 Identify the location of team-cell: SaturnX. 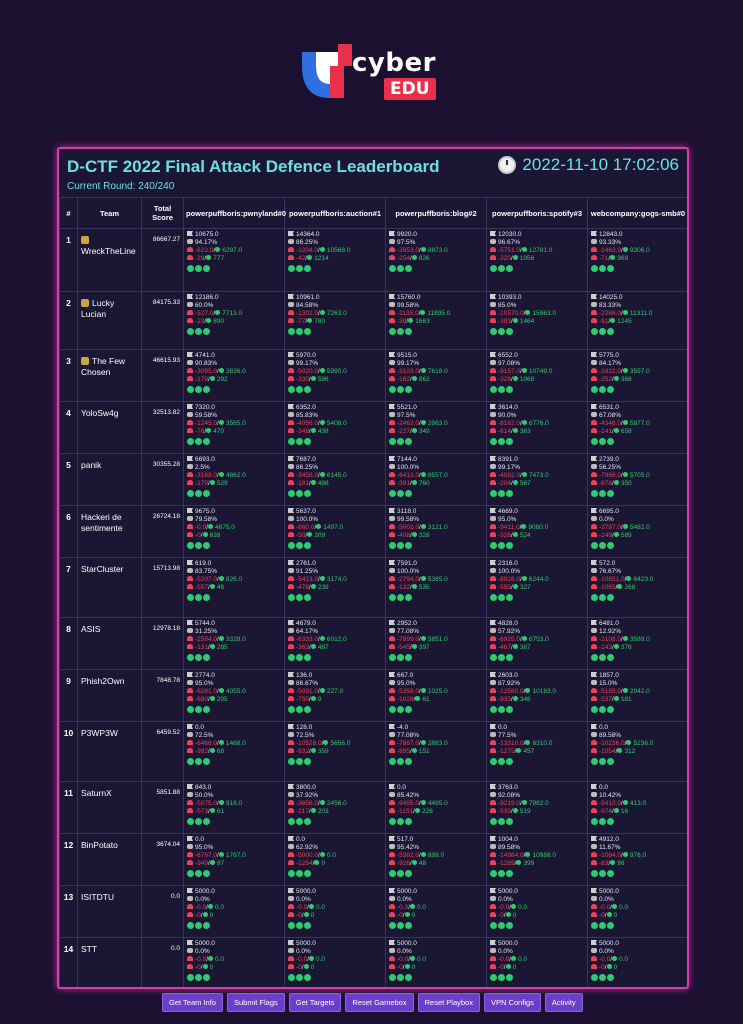
(109, 807).